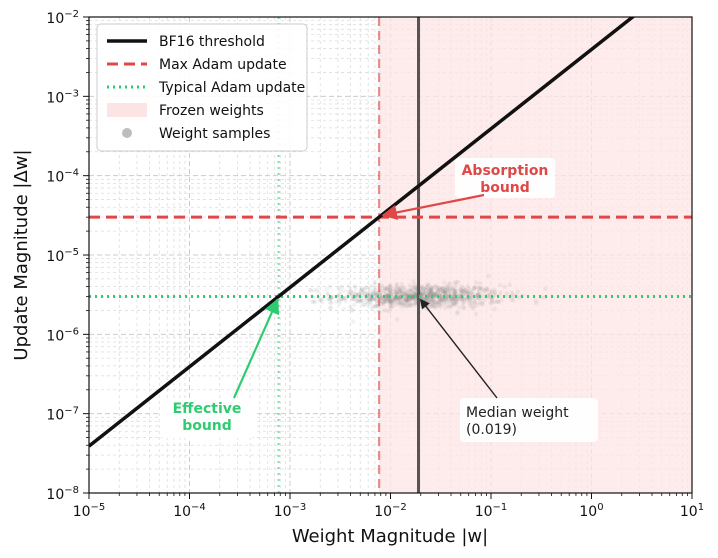 This screenshot has width=718, height=558. What do you see at coordinates (89, 511) in the screenshot?
I see `x-tick-label: 10−5` at bounding box center [89, 511].